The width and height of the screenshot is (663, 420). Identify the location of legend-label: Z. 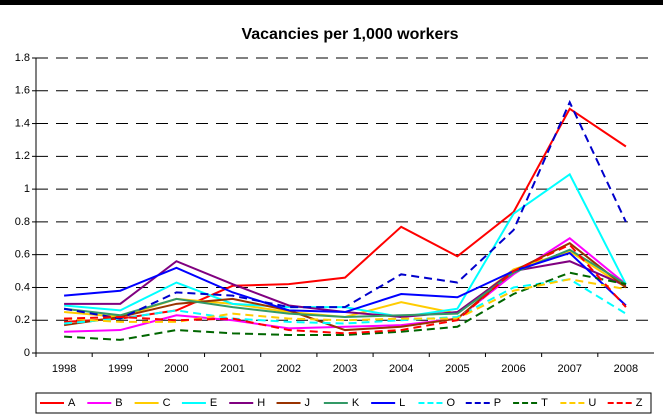
(639, 403).